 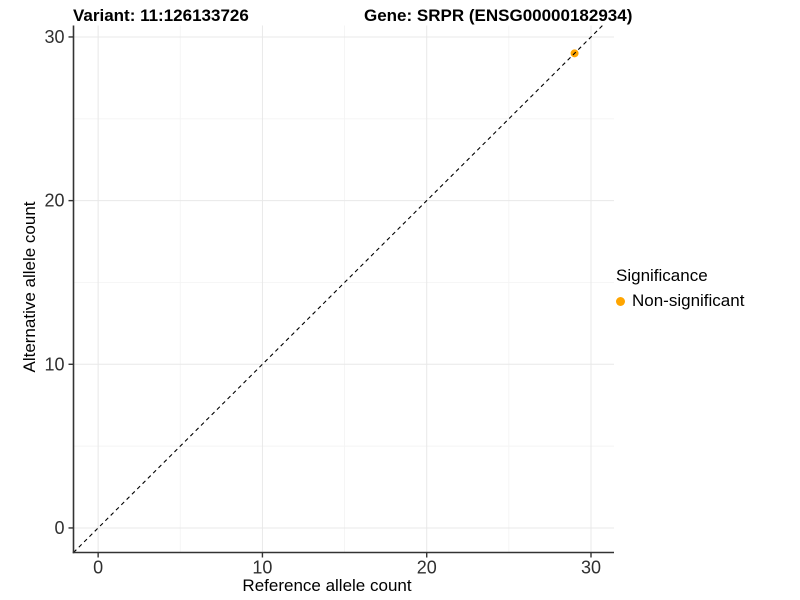 What do you see at coordinates (54, 201) in the screenshot?
I see `y-tick-label: 20` at bounding box center [54, 201].